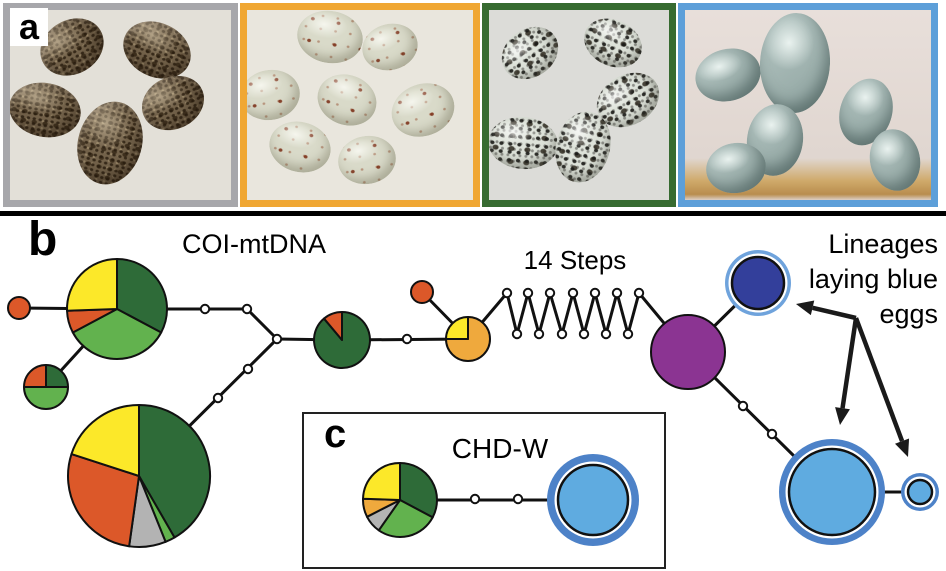 This screenshot has height=571, width=946. I want to click on panel-a-label-box: a, so click(29, 27).